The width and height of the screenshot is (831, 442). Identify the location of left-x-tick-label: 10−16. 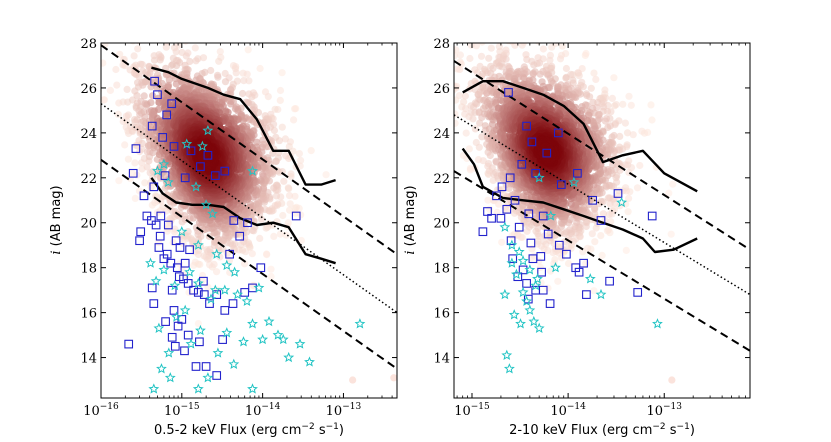
(101, 410).